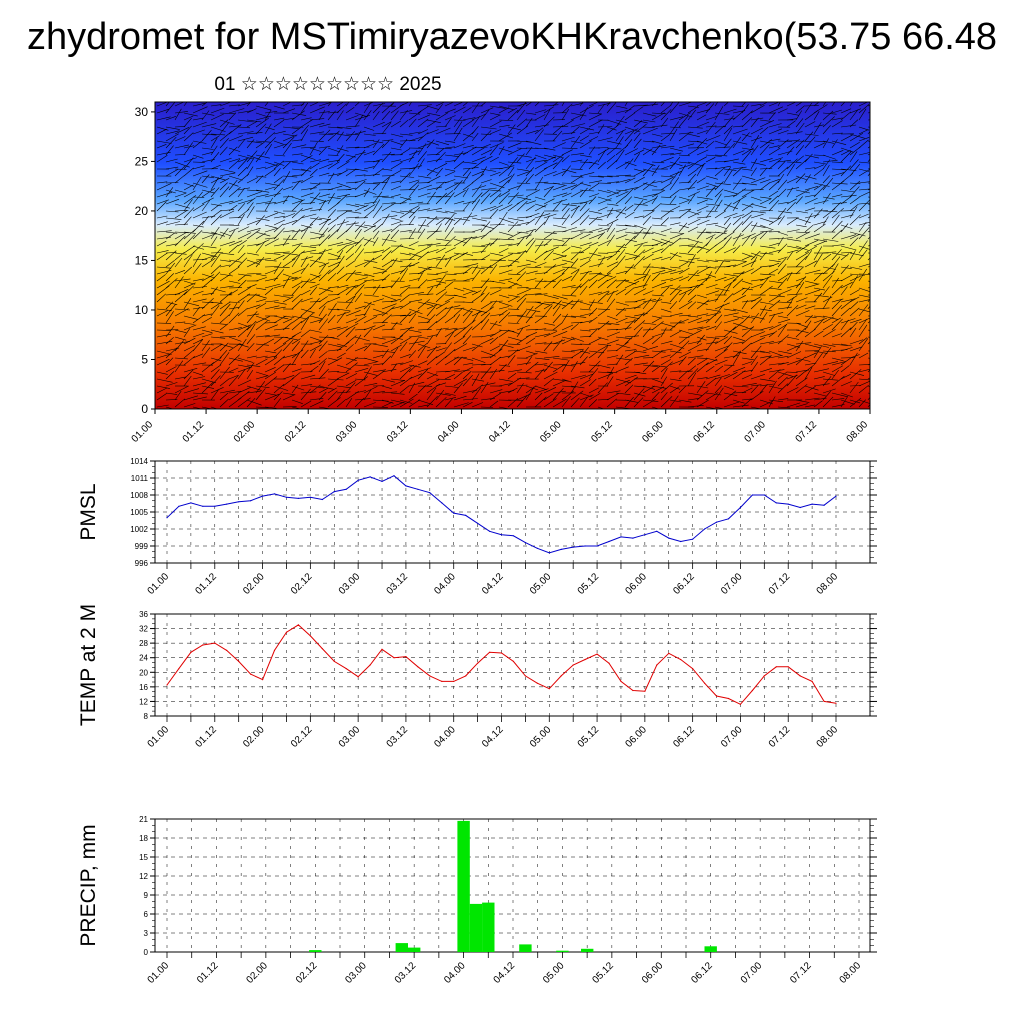  I want to click on x-tick-label: 08.00, so click(828, 737).